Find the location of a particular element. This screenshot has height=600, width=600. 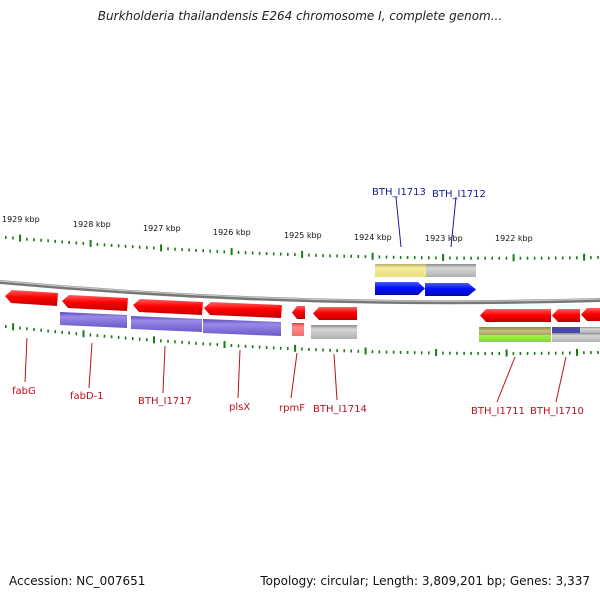

gene-label-rpmf: rpmF is located at coordinates (292, 408).